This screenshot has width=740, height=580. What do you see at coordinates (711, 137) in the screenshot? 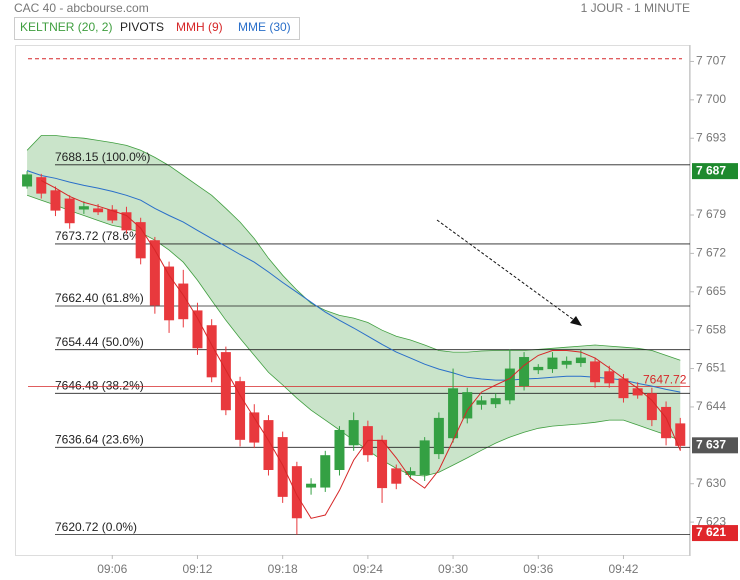
I see `y-tick-label: 7 693` at bounding box center [711, 137].